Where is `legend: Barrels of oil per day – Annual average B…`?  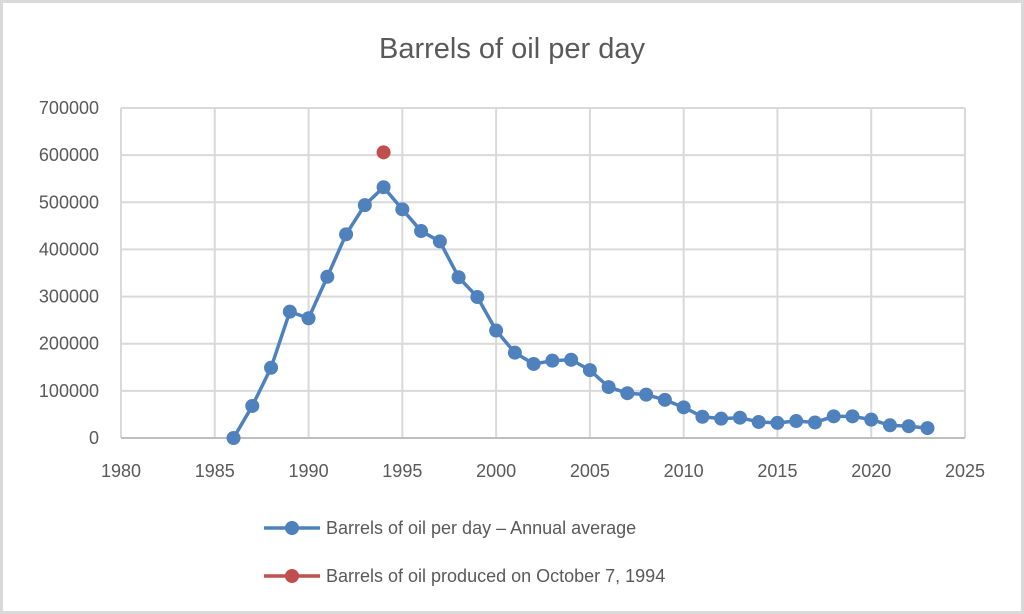
legend: Barrels of oil per day – Annual average B… is located at coordinates (464, 552).